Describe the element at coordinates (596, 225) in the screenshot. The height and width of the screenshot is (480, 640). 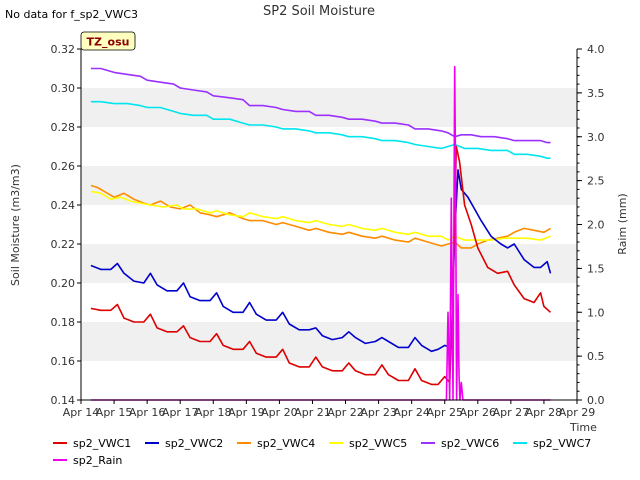
I see `y2-tick-label: 2.0` at that location.